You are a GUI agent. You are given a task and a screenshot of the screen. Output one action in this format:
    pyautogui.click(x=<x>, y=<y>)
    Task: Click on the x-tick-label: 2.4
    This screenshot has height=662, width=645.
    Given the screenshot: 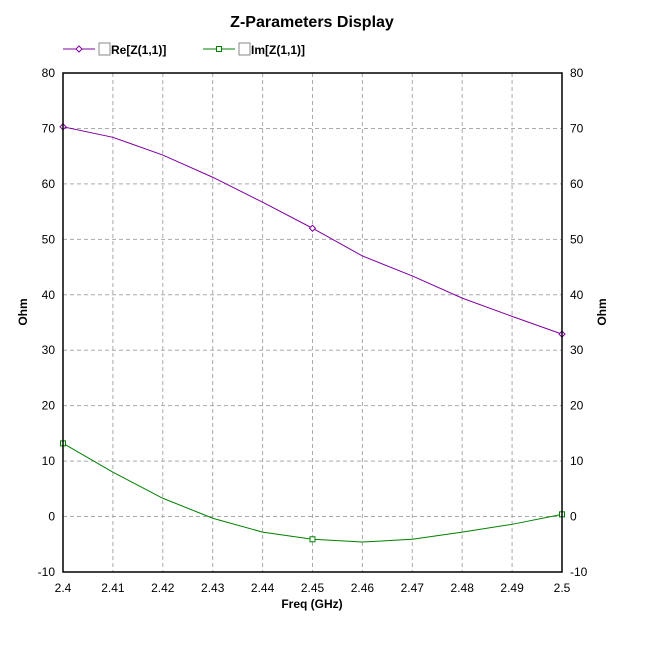 What is the action you would take?
    pyautogui.click(x=63, y=588)
    